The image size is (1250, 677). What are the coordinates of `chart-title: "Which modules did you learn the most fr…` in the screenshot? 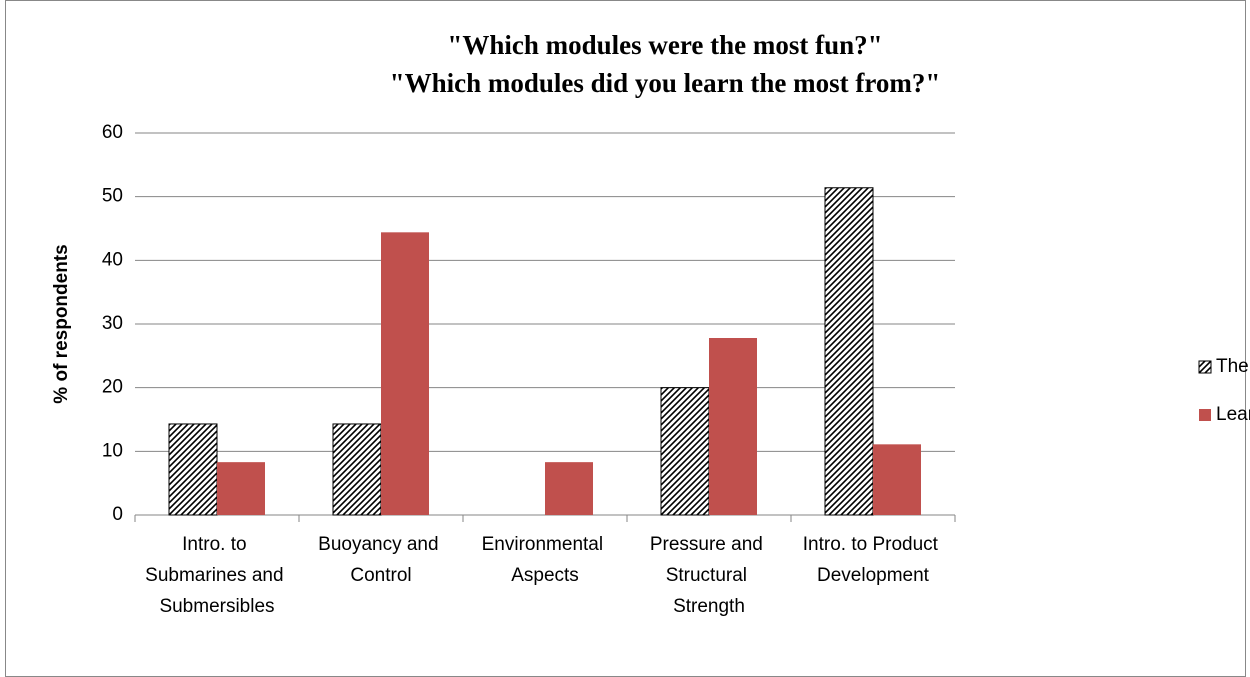 It's located at (665, 83).